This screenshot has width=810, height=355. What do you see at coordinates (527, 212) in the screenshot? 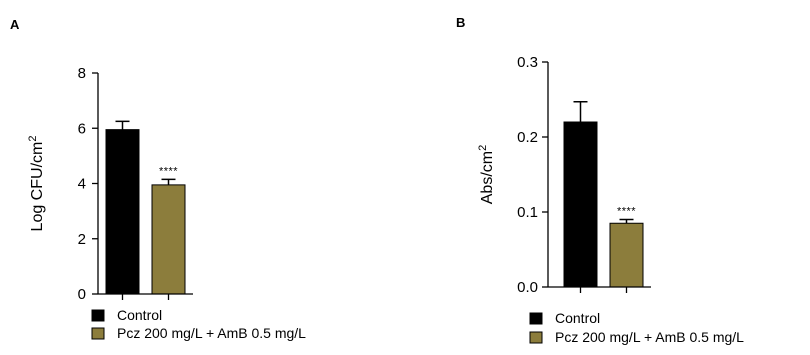
I see `y-tick-label: 0.1` at bounding box center [527, 212].